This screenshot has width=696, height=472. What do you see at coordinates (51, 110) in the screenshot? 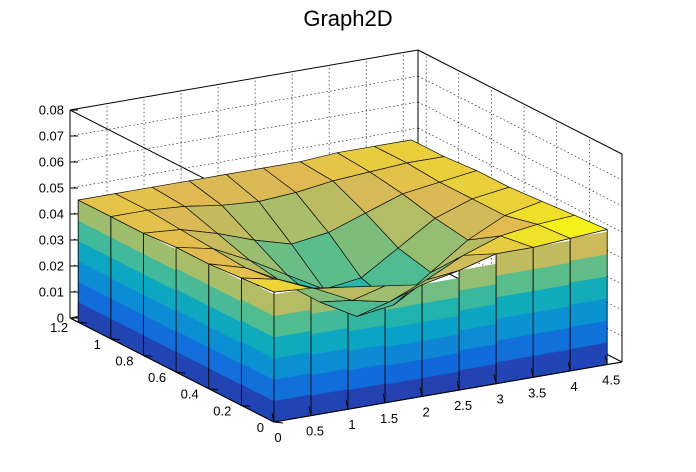
I see `z-tick-label: 0.08` at bounding box center [51, 110].